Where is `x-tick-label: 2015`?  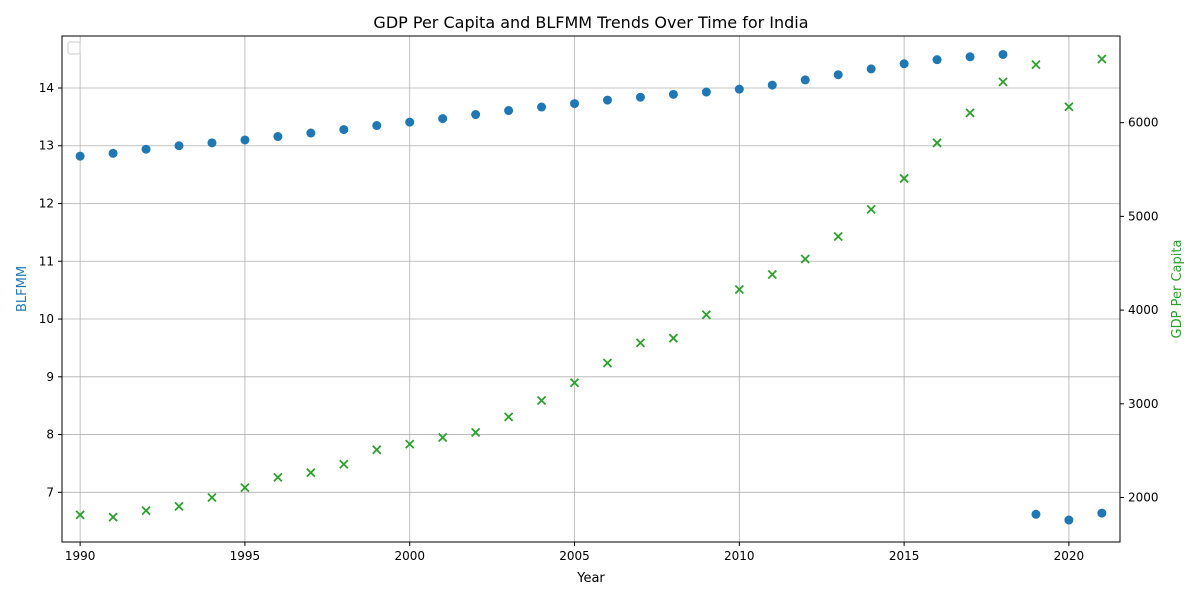 x-tick-label: 2015 is located at coordinates (904, 556).